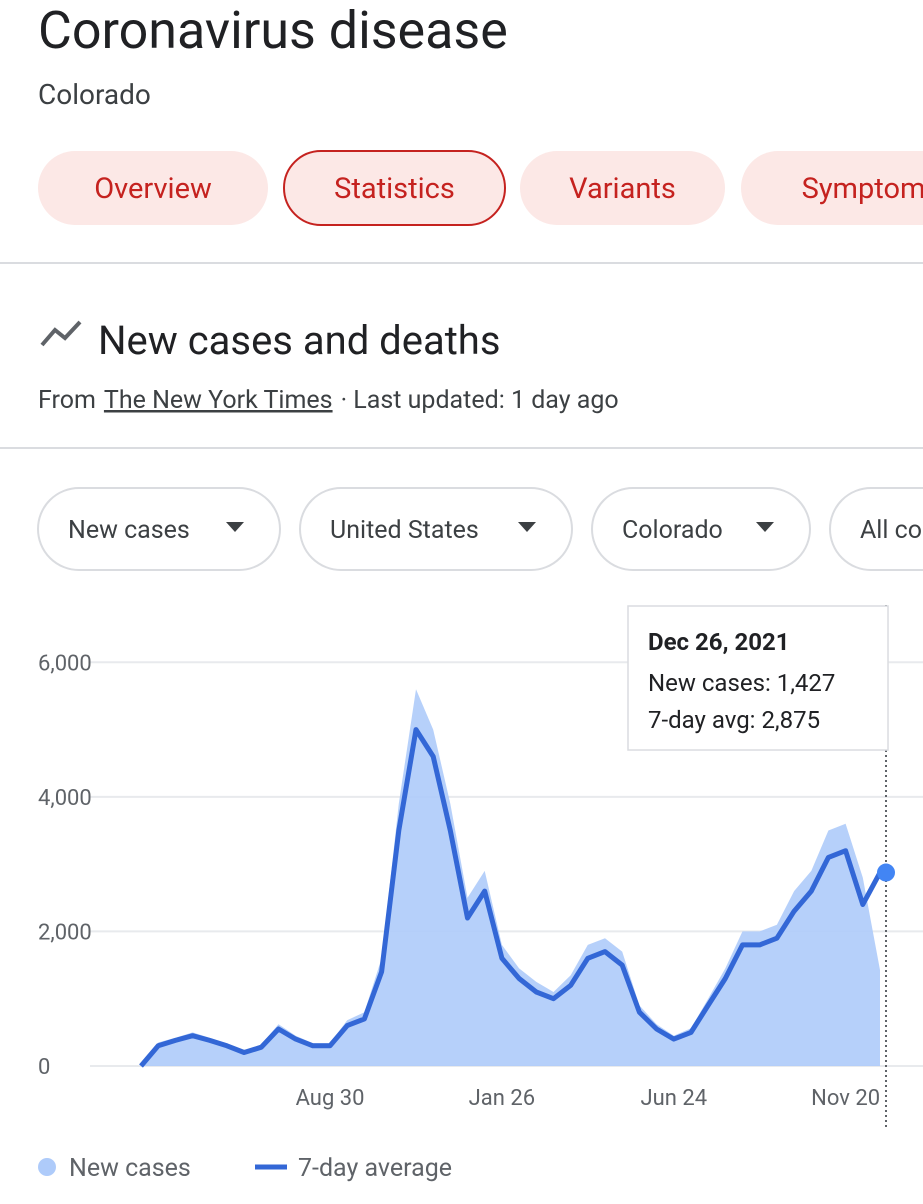  What do you see at coordinates (891, 530) in the screenshot?
I see `filter-label: All counties` at bounding box center [891, 530].